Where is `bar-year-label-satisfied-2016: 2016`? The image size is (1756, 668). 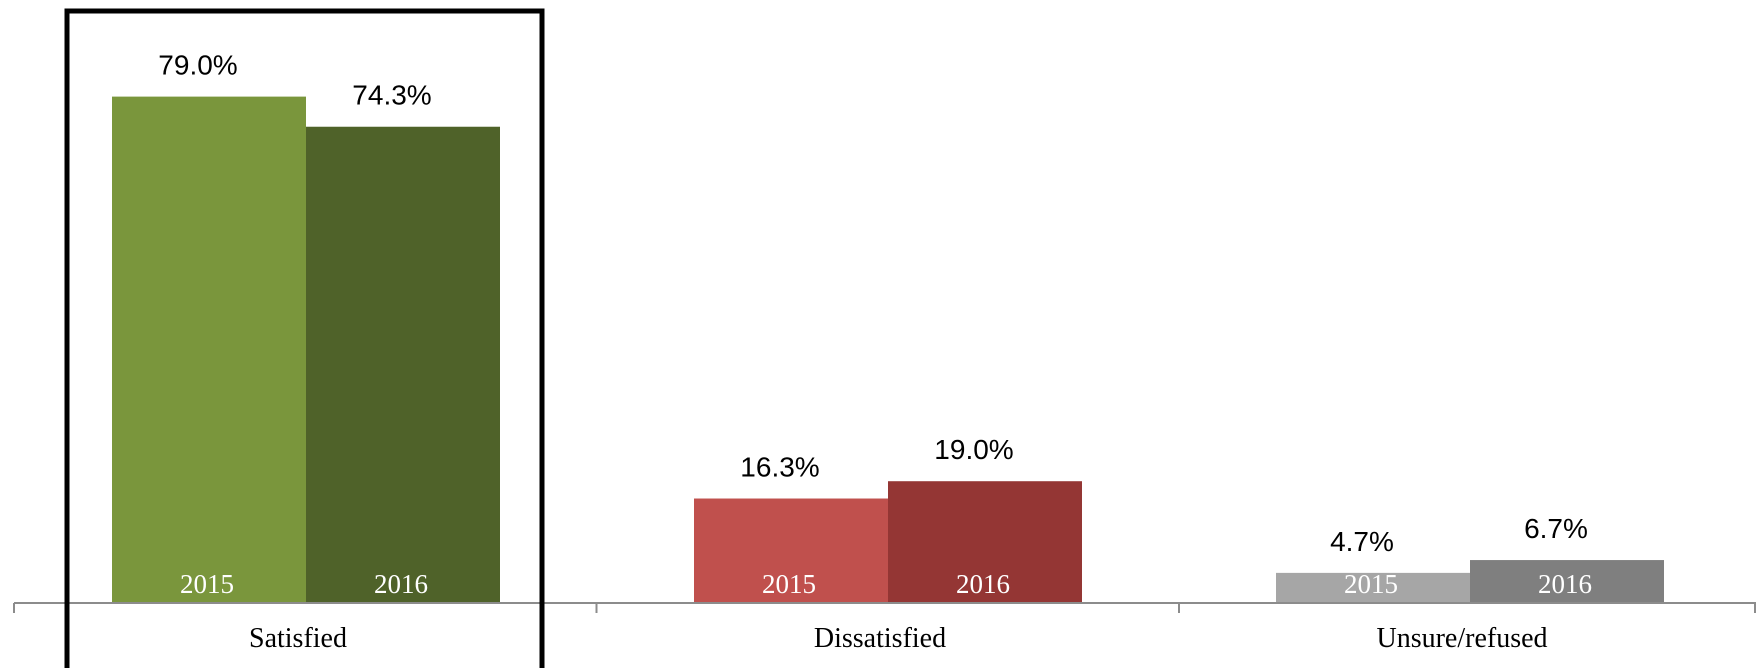 bar-year-label-satisfied-2016: 2016 is located at coordinates (401, 584).